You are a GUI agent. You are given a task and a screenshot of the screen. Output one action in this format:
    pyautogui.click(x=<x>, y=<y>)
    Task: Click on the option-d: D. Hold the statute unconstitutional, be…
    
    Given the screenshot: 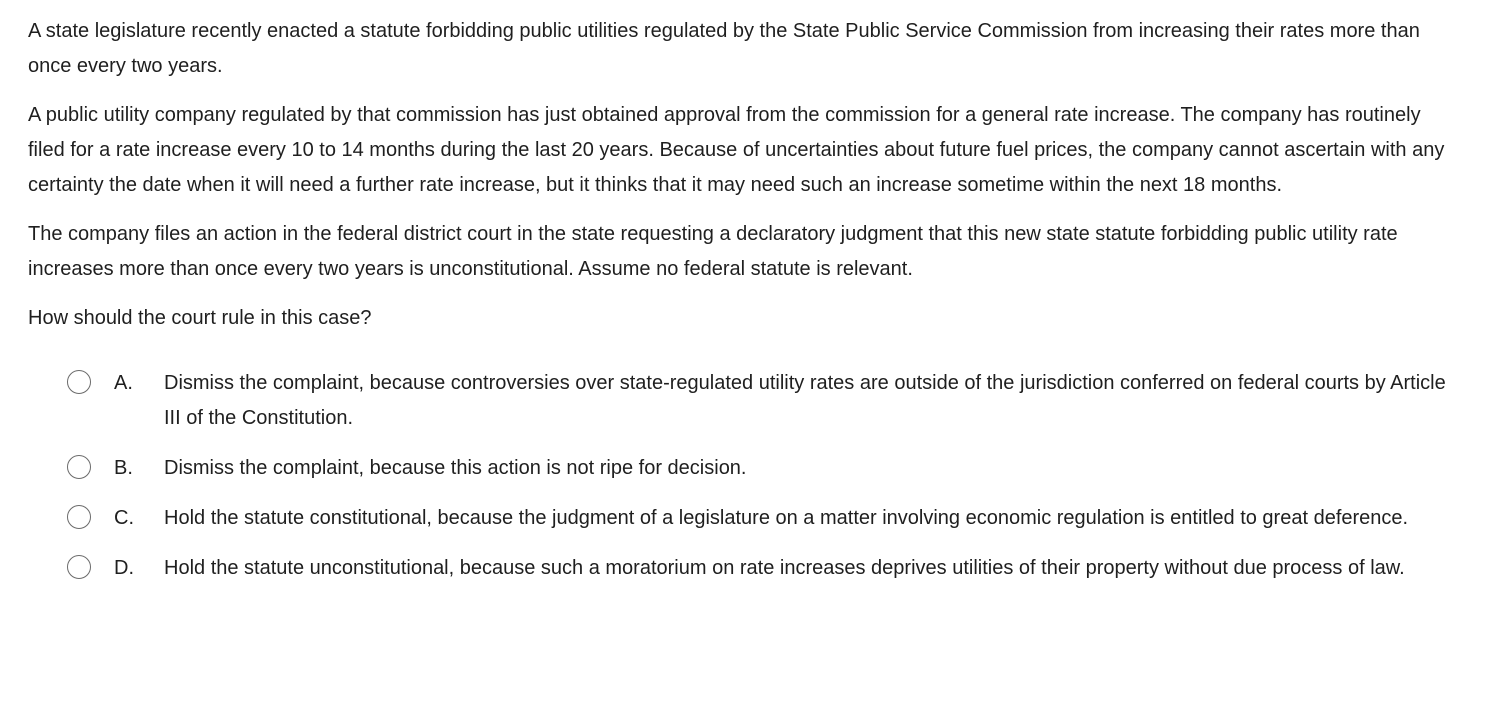 What is the action you would take?
    pyautogui.click(x=742, y=568)
    